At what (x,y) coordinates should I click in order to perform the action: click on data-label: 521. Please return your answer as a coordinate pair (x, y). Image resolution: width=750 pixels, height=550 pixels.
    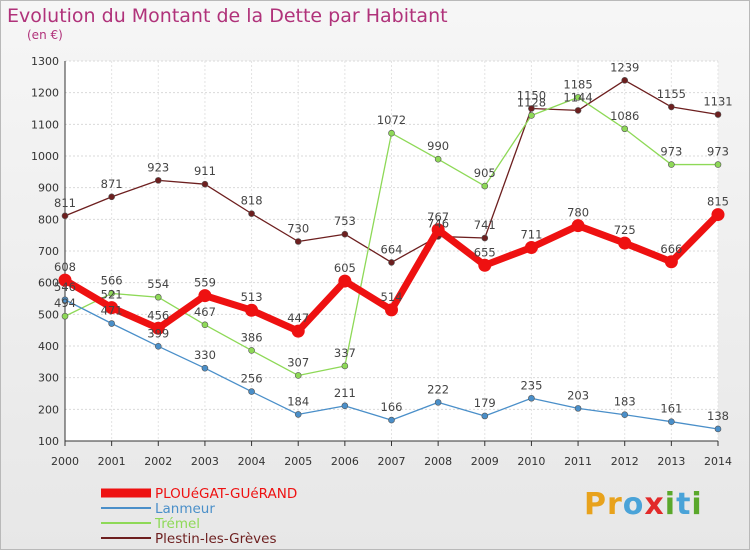
    Looking at the image, I should click on (112, 295).